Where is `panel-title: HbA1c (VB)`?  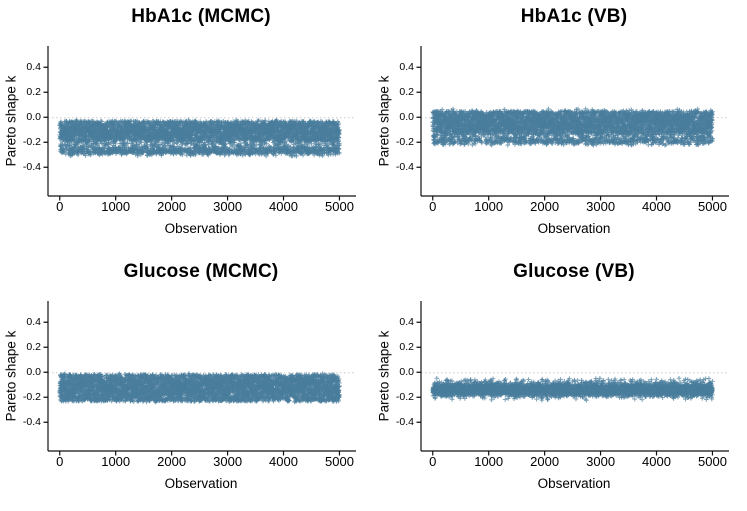 panel-title: HbA1c (VB) is located at coordinates (574, 16).